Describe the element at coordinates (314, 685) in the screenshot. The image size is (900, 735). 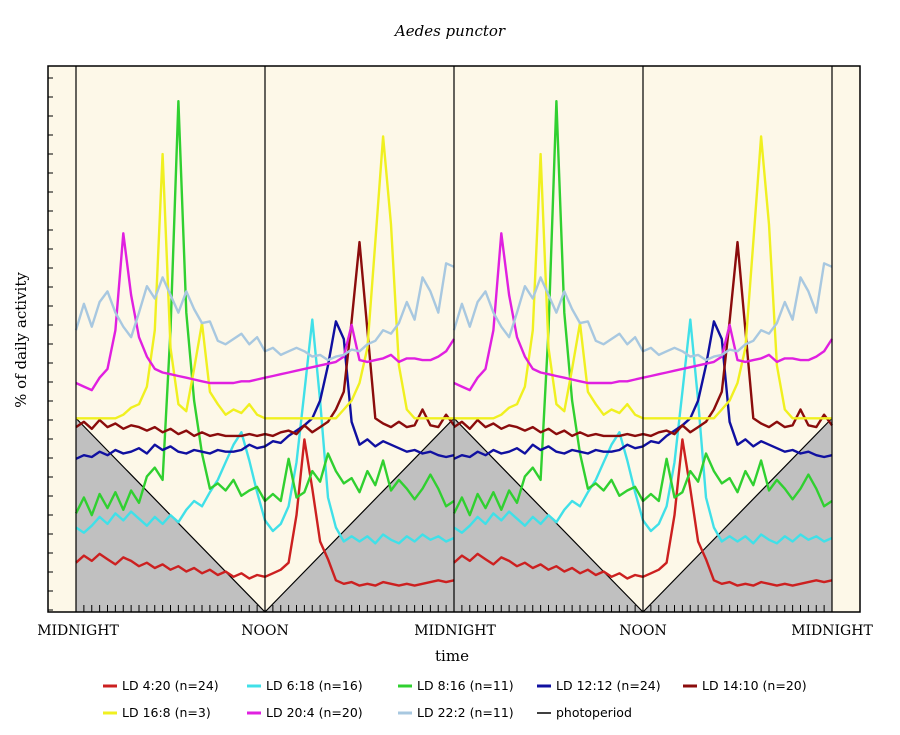
I see `legend-label: LD 6:18 (n=16)` at that location.